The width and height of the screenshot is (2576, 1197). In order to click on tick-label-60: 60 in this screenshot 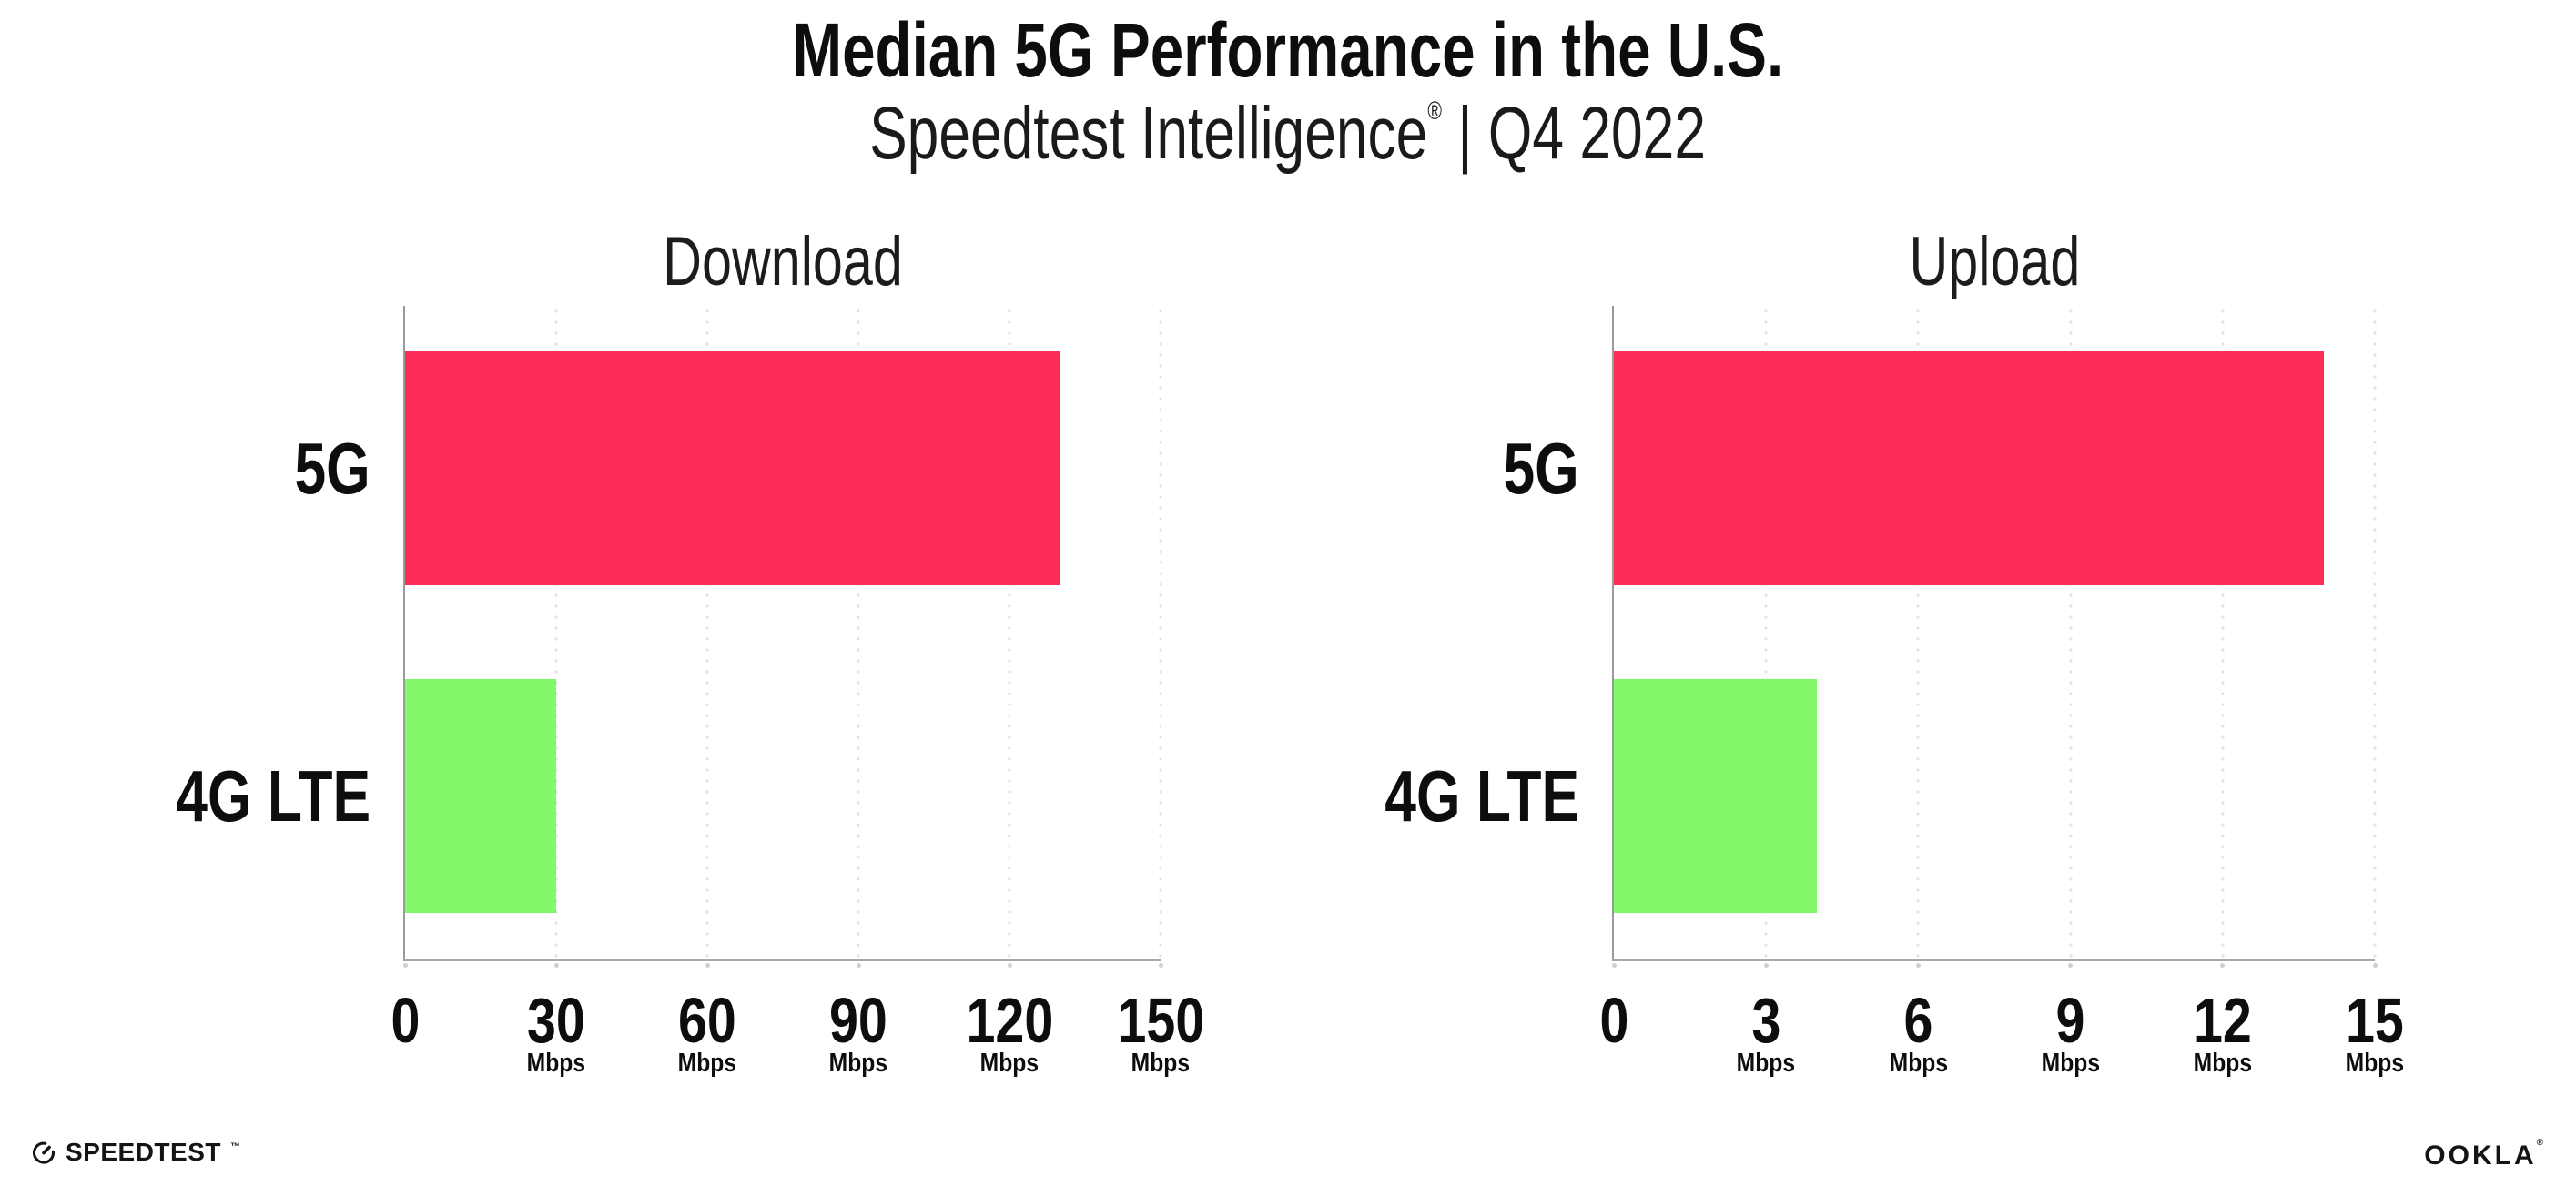, I will do `click(707, 1021)`.